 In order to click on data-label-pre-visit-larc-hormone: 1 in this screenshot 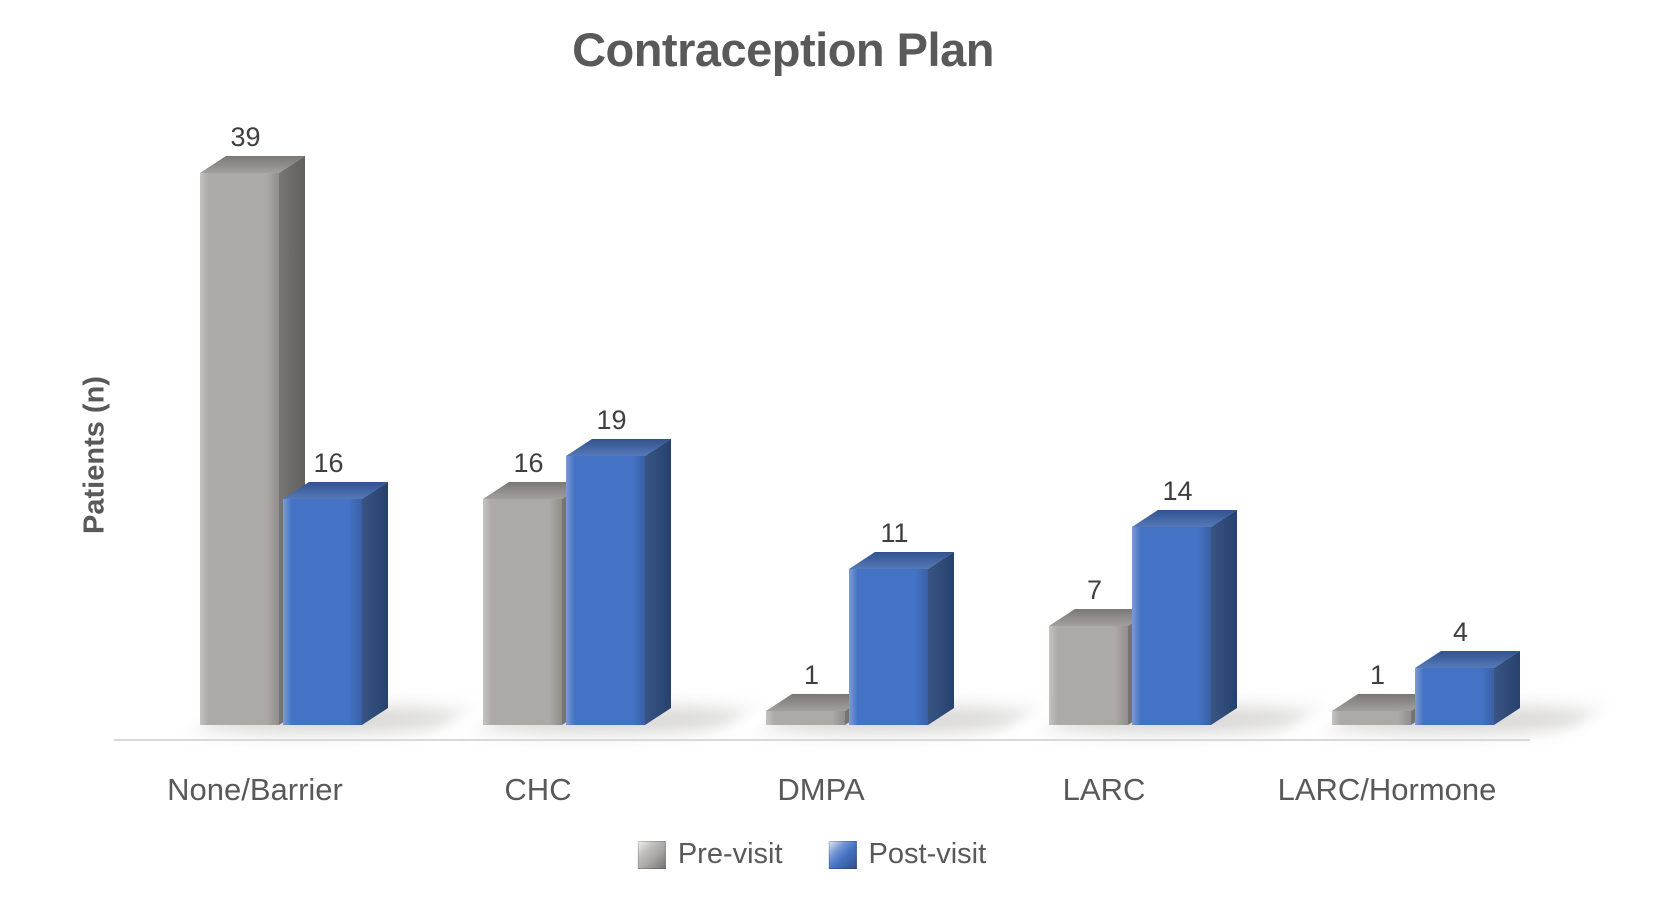, I will do `click(1377, 675)`.